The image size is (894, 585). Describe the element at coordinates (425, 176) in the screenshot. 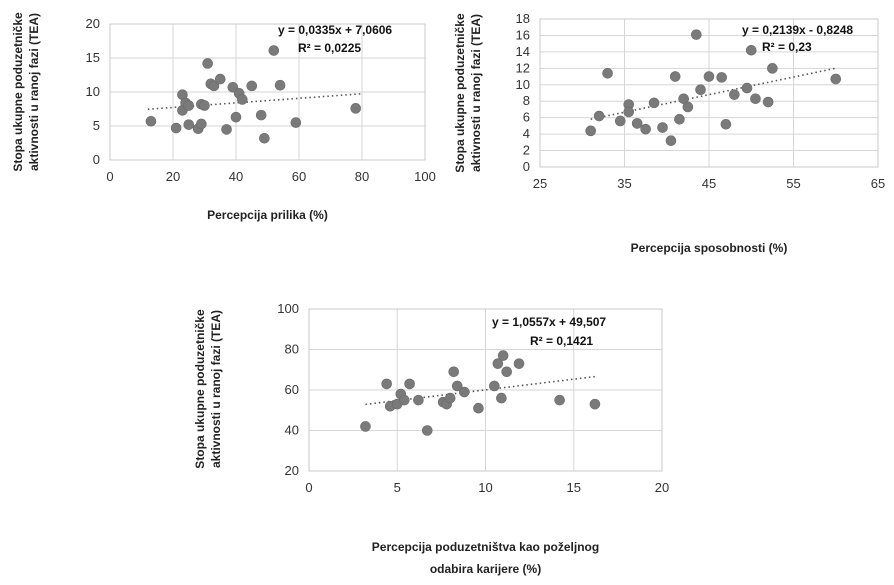

I see `x-tick-label: 100` at that location.